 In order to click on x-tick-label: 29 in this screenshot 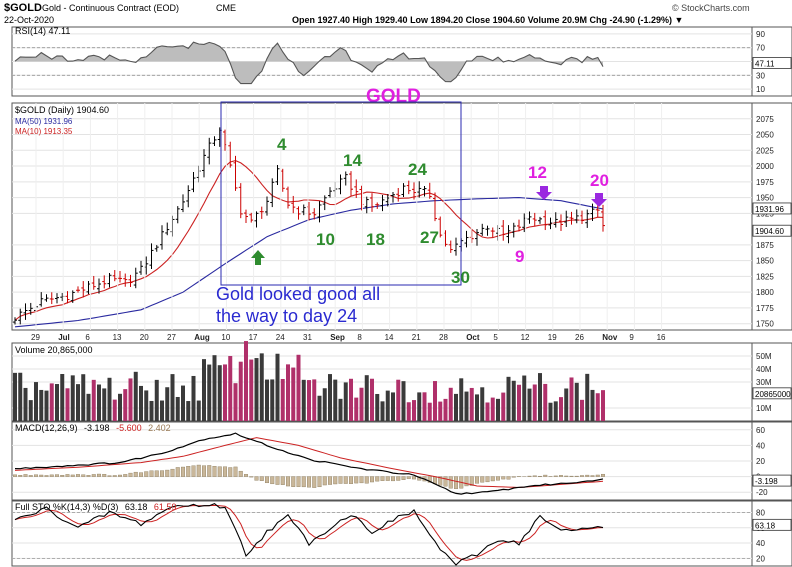, I will do `click(35, 337)`.